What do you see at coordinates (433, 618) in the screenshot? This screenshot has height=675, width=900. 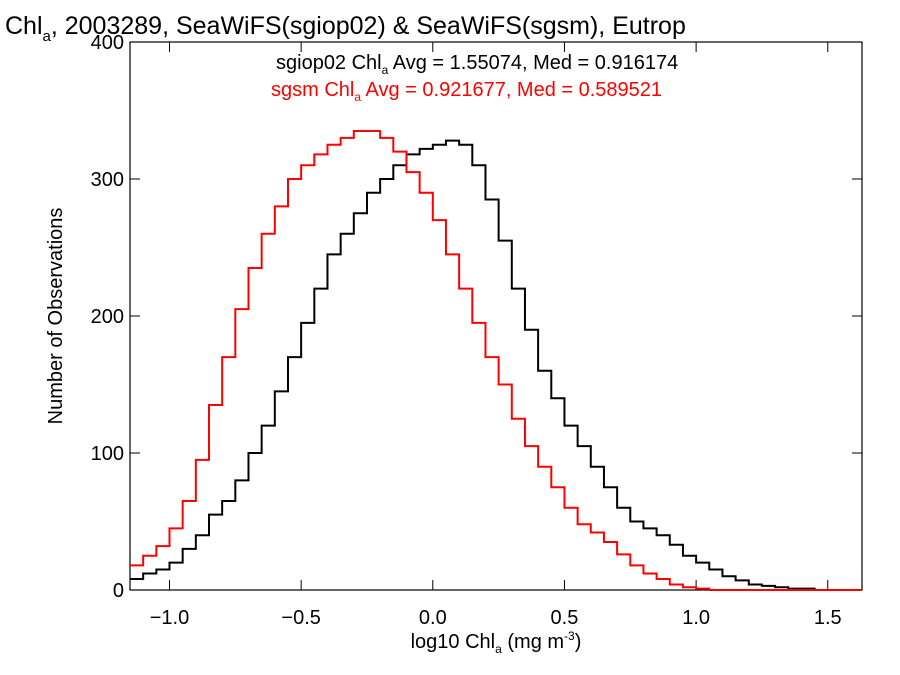 I see `x-tick-label: 0.0` at bounding box center [433, 618].